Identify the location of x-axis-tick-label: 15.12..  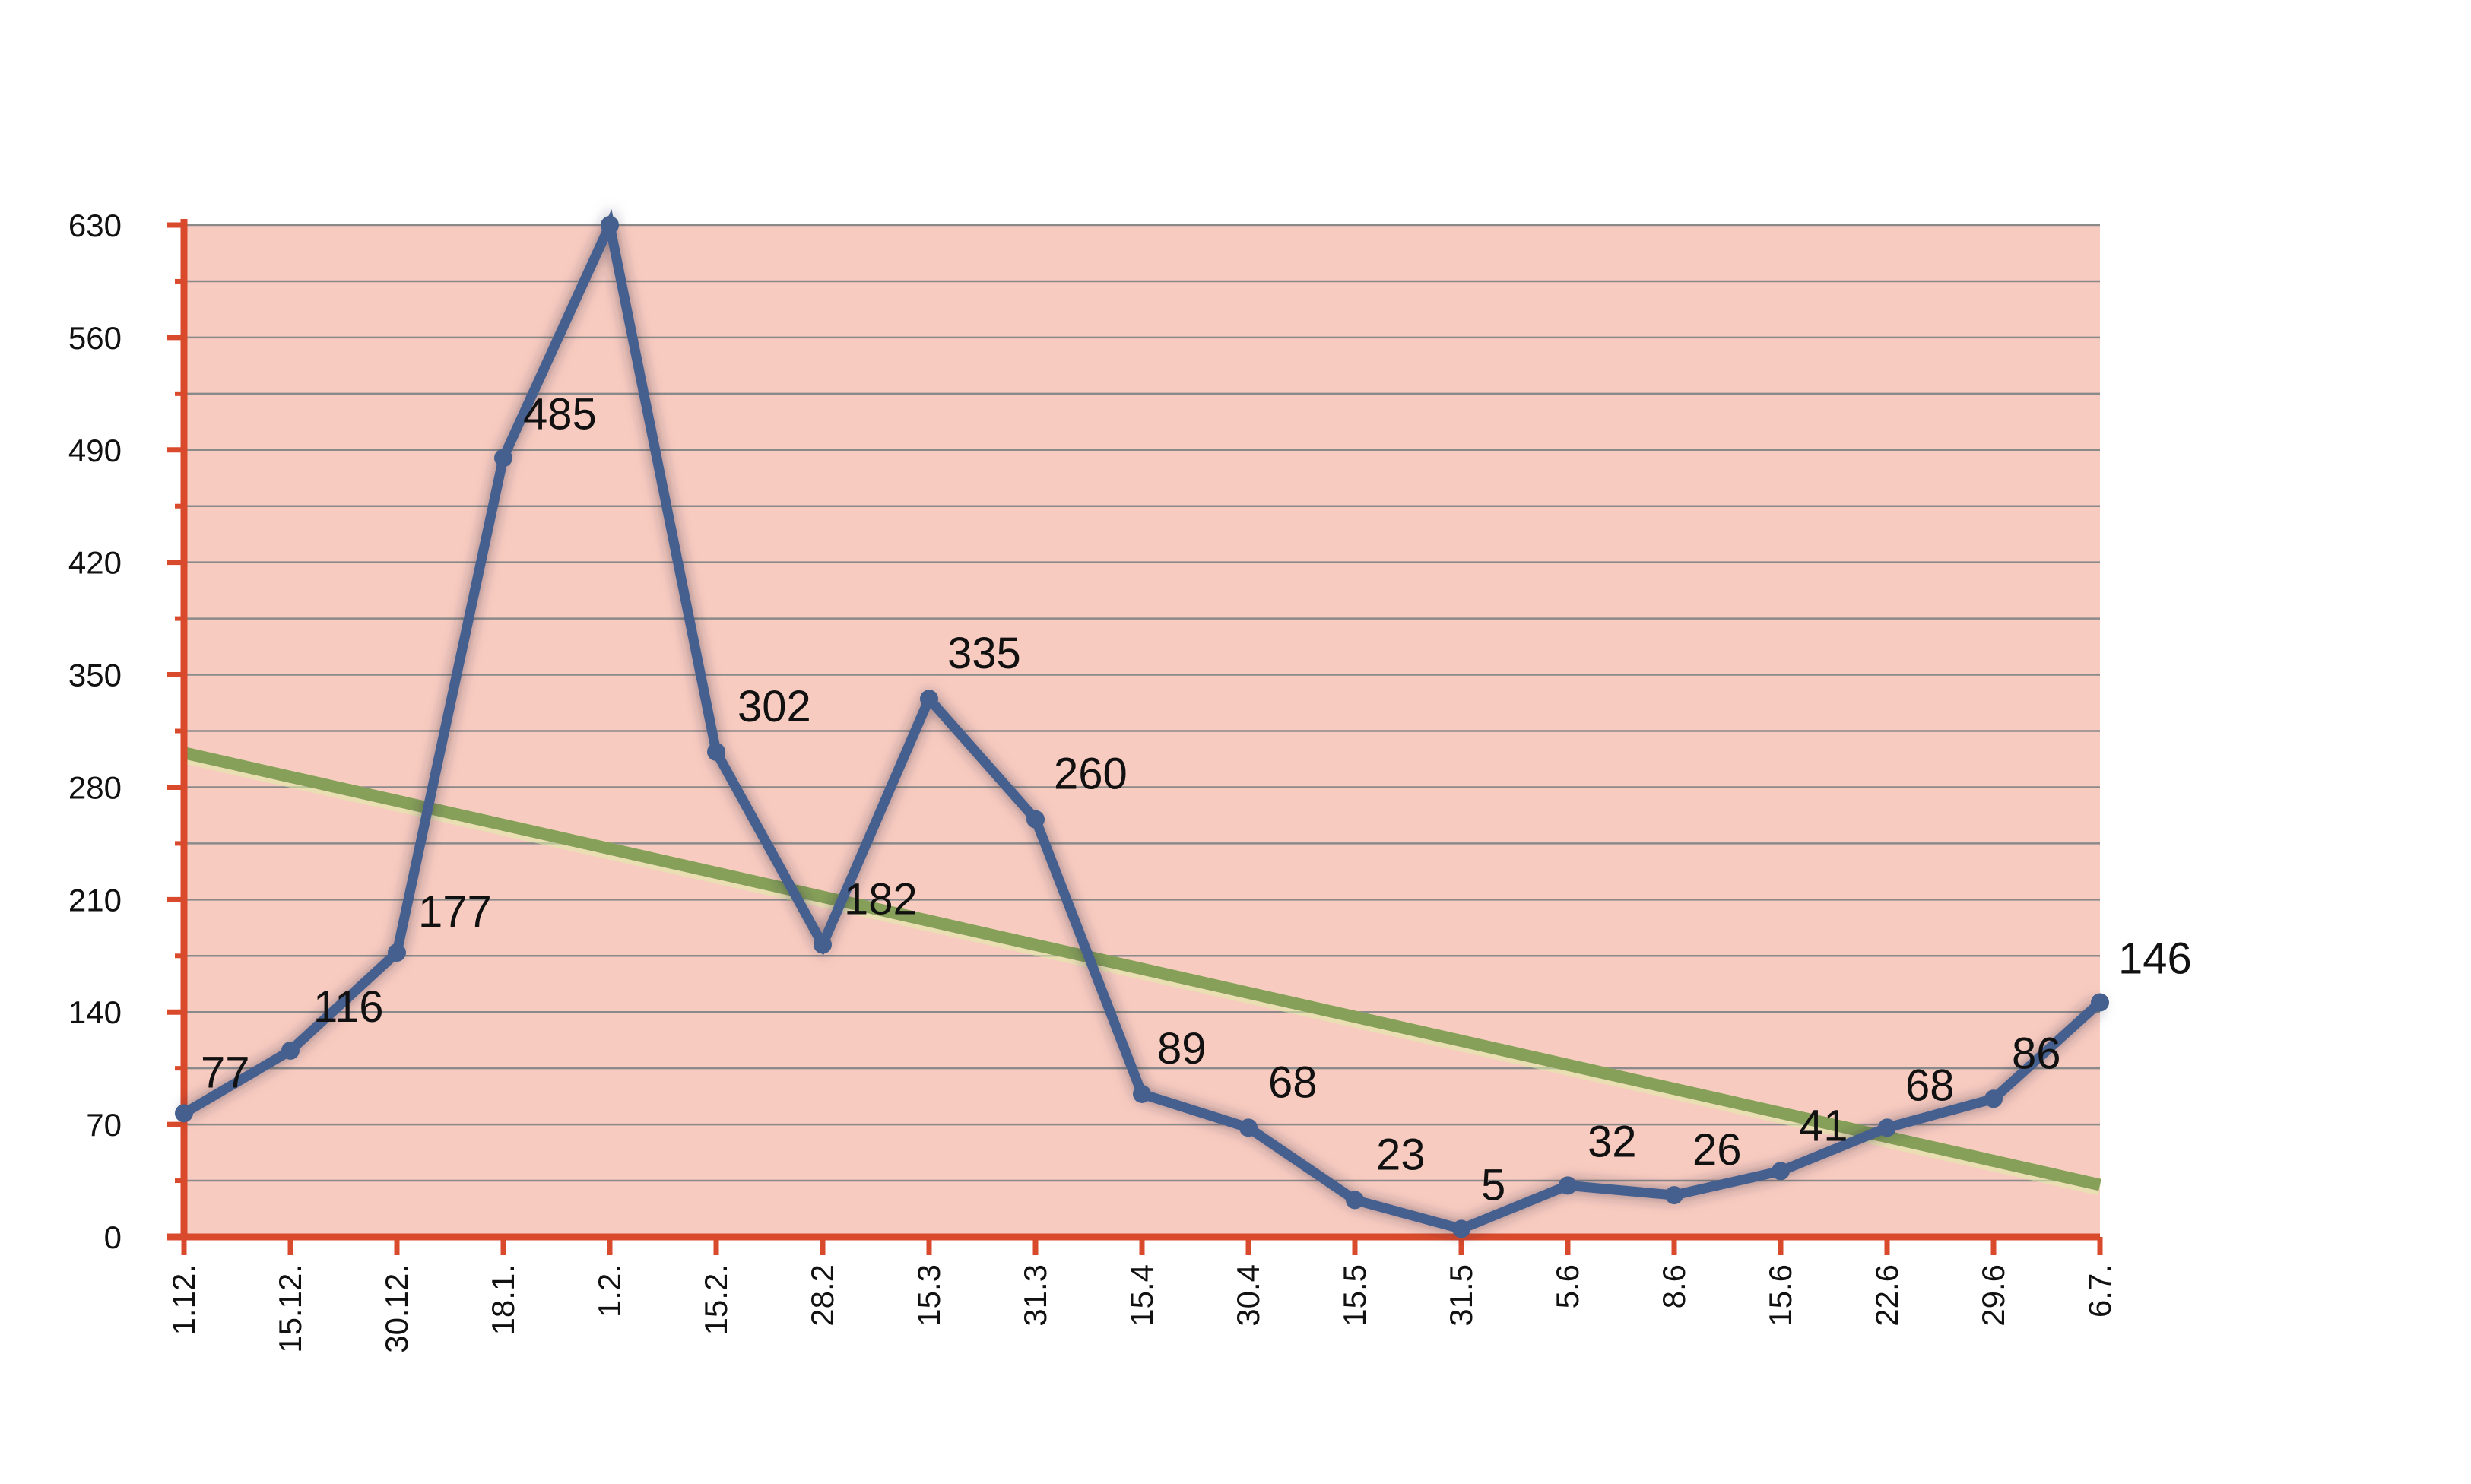
(290, 1308).